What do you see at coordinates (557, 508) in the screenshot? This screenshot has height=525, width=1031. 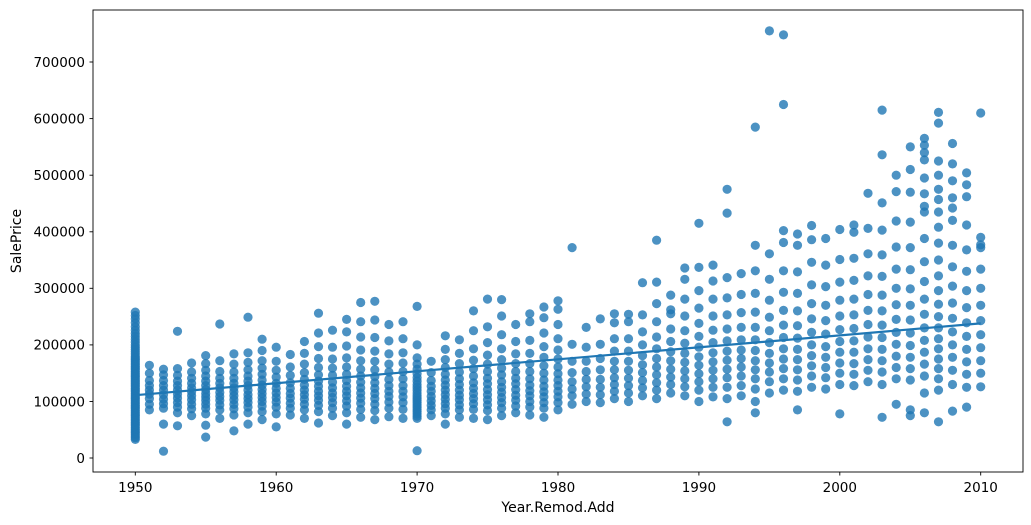 I see `x-axis-label: Year.Remod.Add` at bounding box center [557, 508].